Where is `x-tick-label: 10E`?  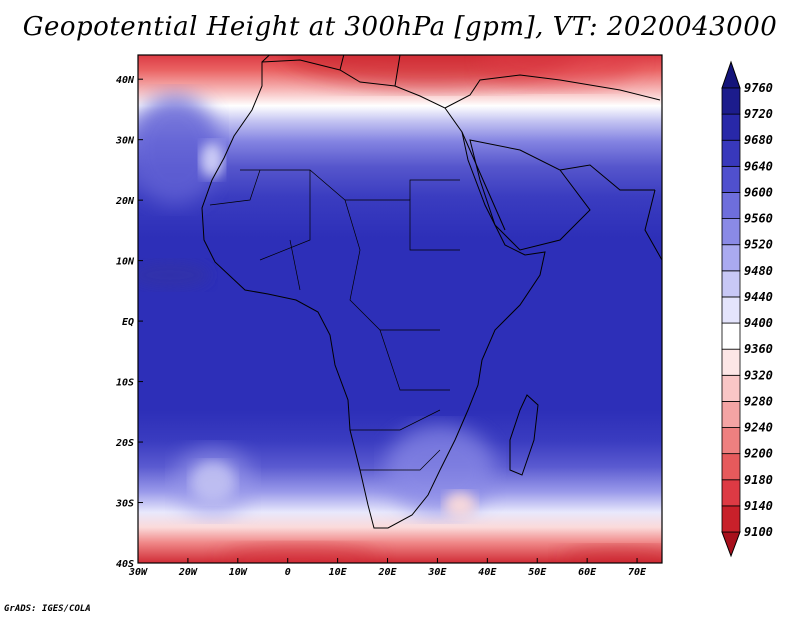 x-tick-label: 10E is located at coordinates (338, 572).